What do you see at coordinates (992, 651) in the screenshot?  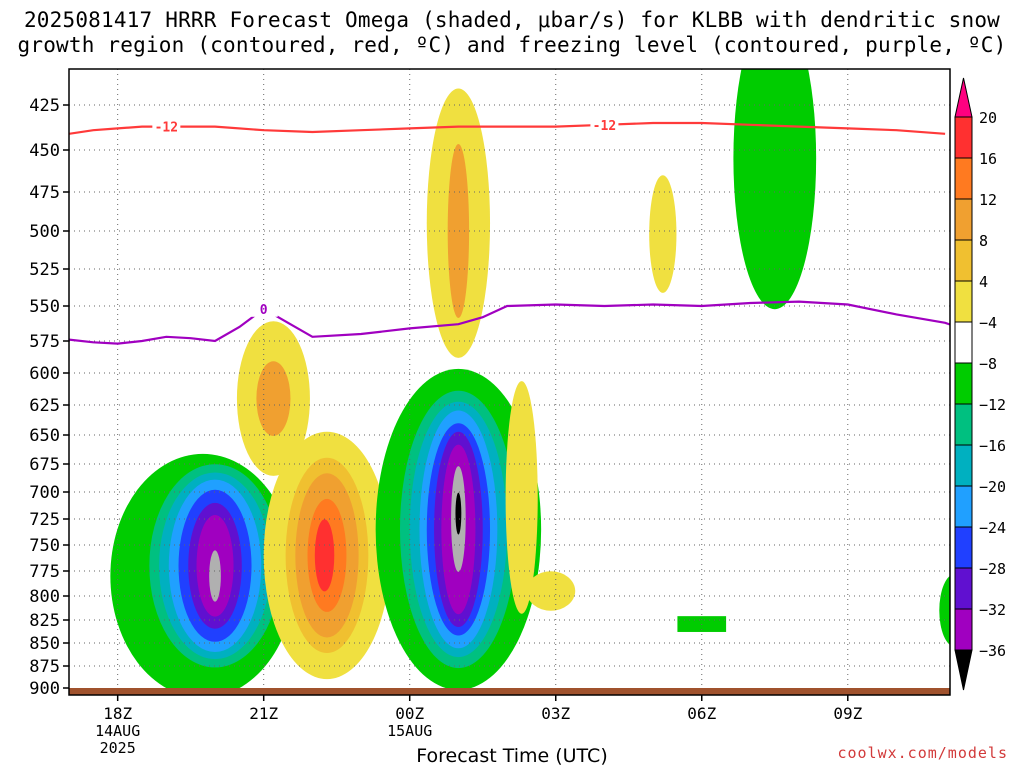 I see `colorbar-label-13: −36` at bounding box center [992, 651].